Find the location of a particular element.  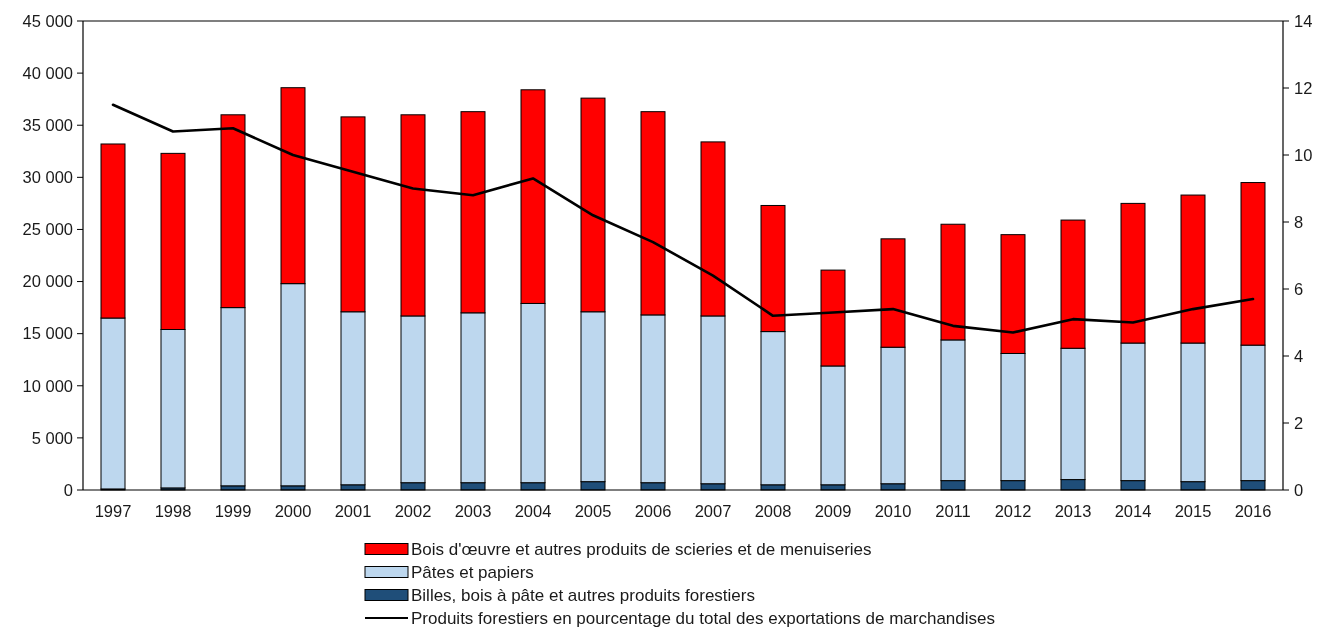

x-tick-label: 1998 is located at coordinates (173, 511).